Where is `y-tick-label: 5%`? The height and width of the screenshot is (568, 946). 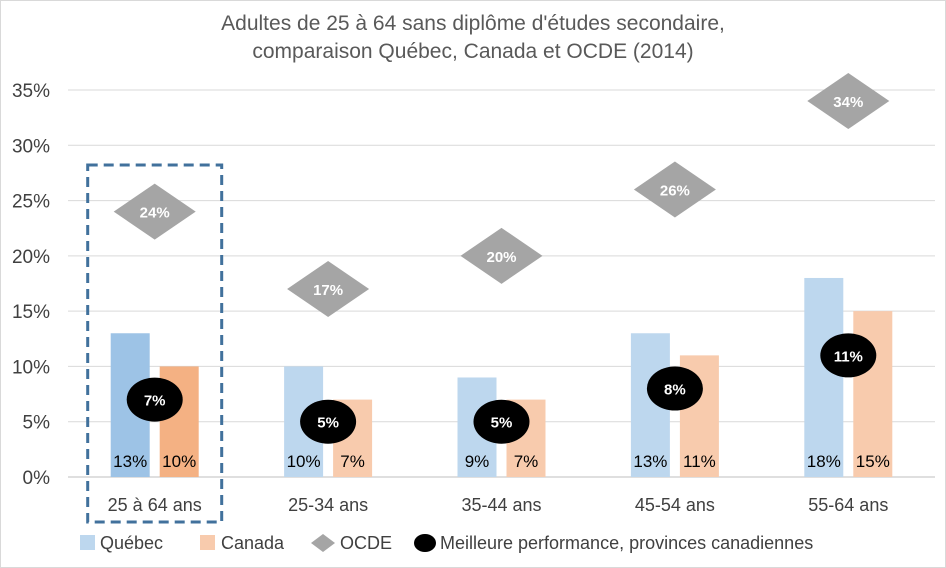 y-tick-label: 5% is located at coordinates (37, 423).